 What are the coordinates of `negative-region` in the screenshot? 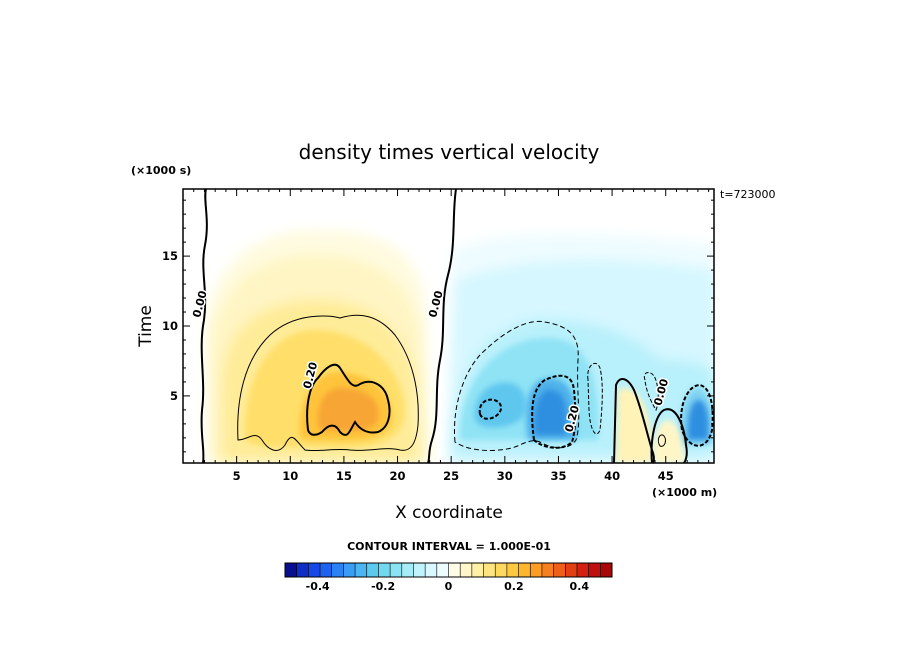 It's located at (580, 348).